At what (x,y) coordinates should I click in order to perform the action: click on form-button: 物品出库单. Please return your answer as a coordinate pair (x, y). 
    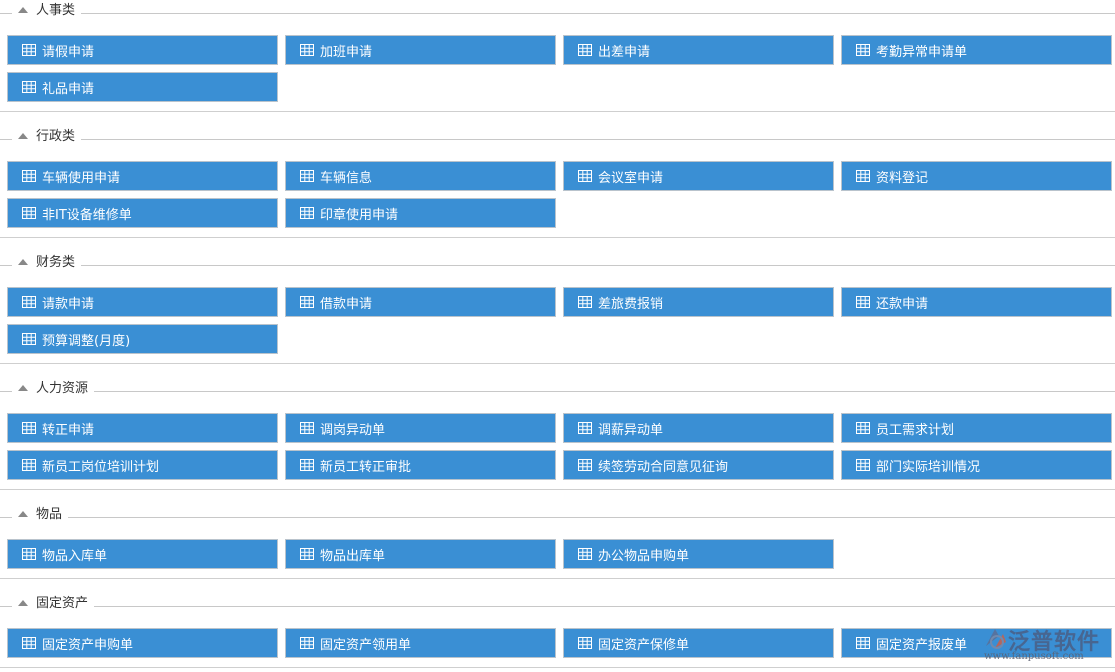
    Looking at the image, I should click on (420, 554).